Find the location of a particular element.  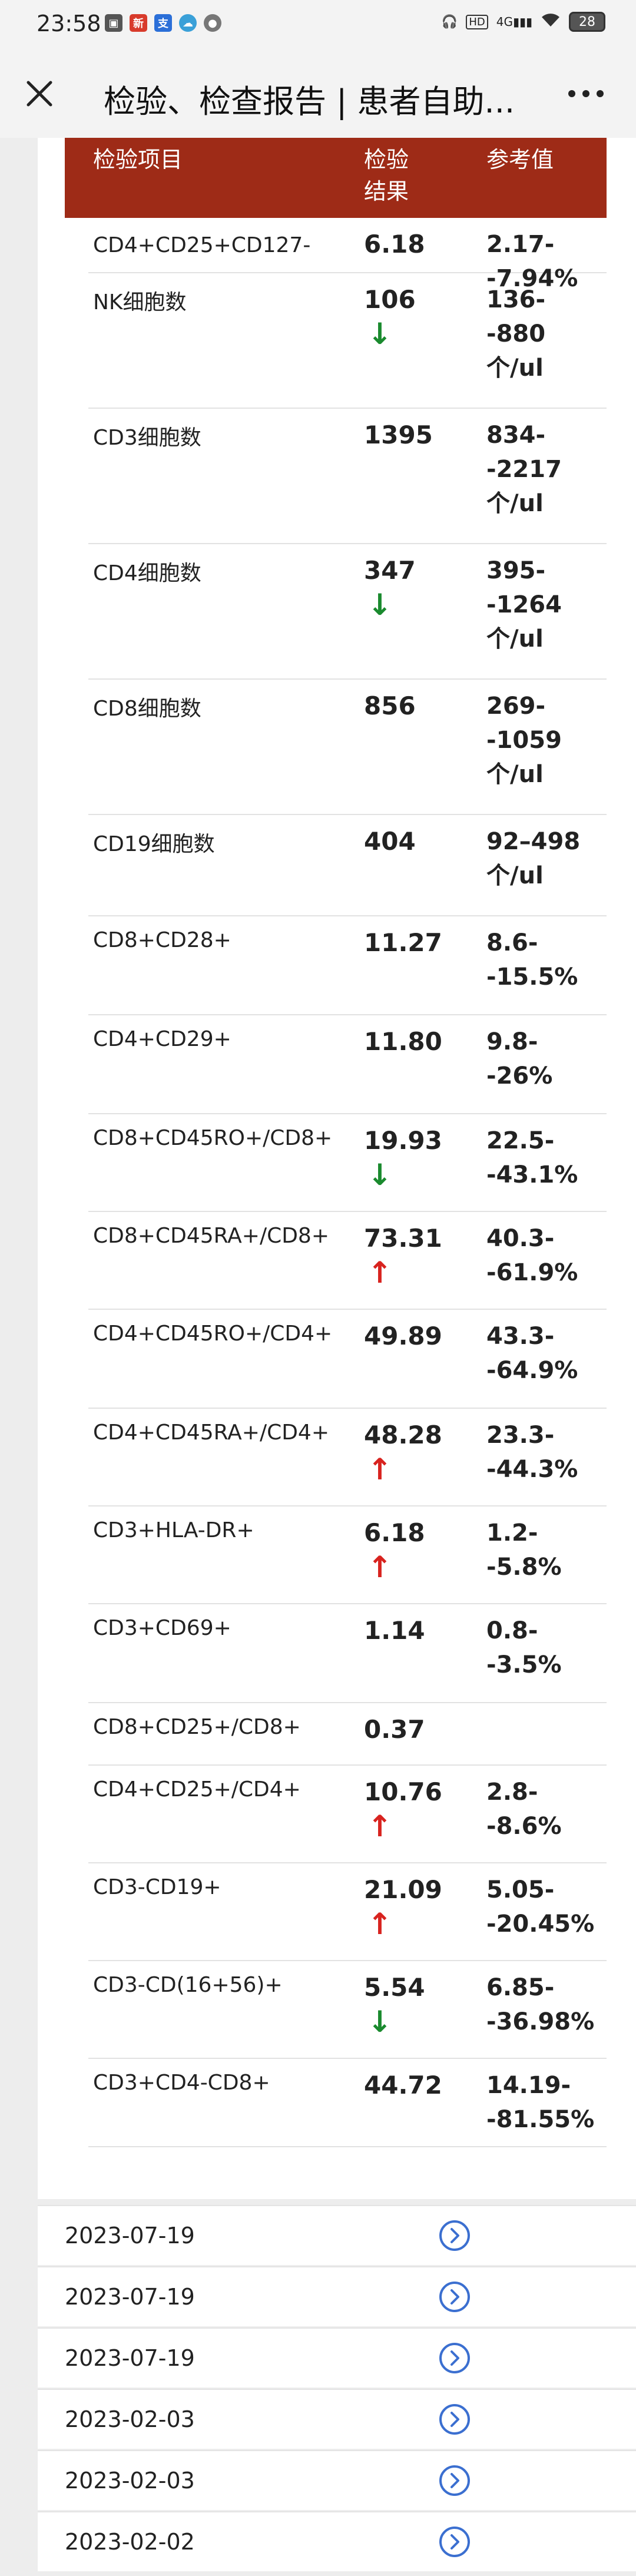

battery-indicator: 28 is located at coordinates (587, 22).